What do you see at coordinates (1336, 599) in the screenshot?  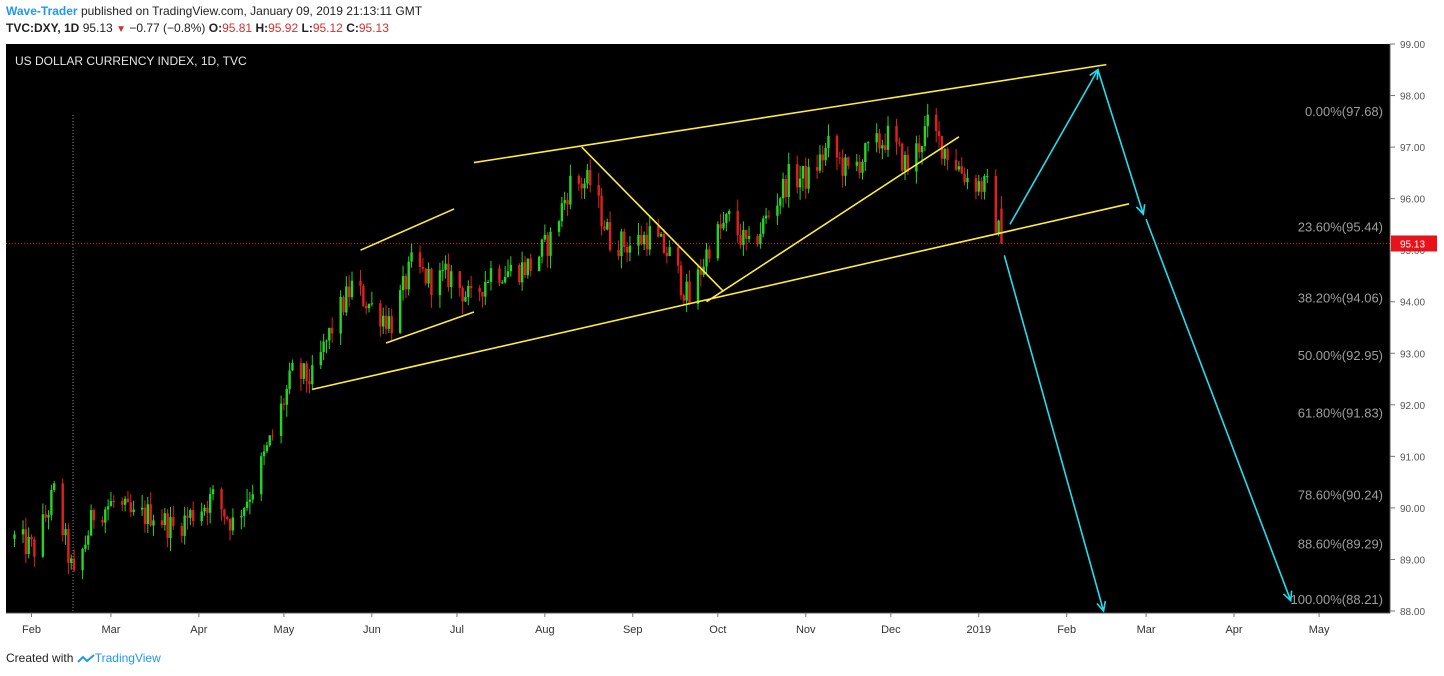 I see `fib-level-label: 100.00%(88.21)` at bounding box center [1336, 599].